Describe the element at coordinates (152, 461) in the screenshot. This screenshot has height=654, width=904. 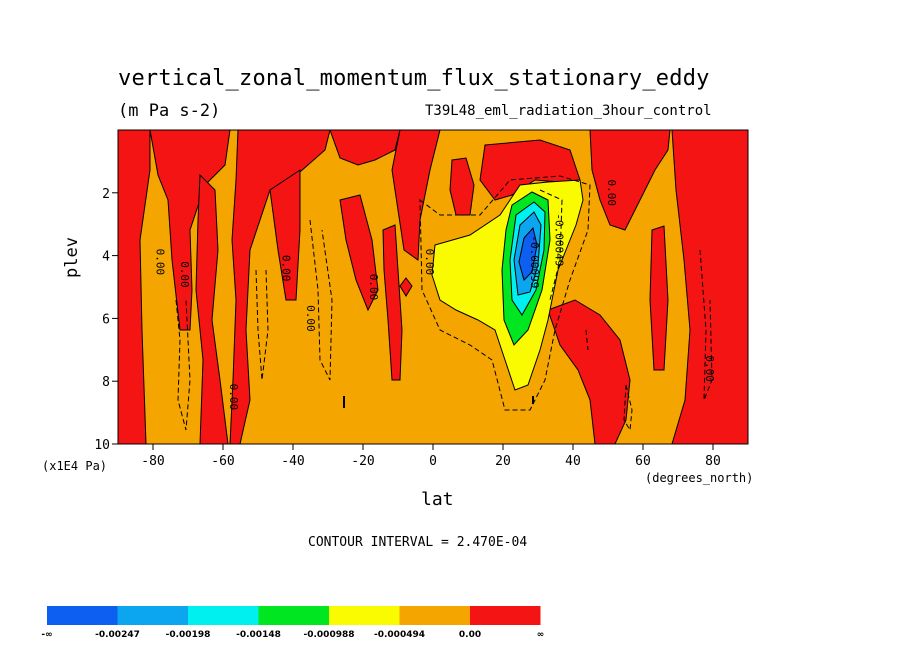
I see `x-tick-label: -80` at that location.